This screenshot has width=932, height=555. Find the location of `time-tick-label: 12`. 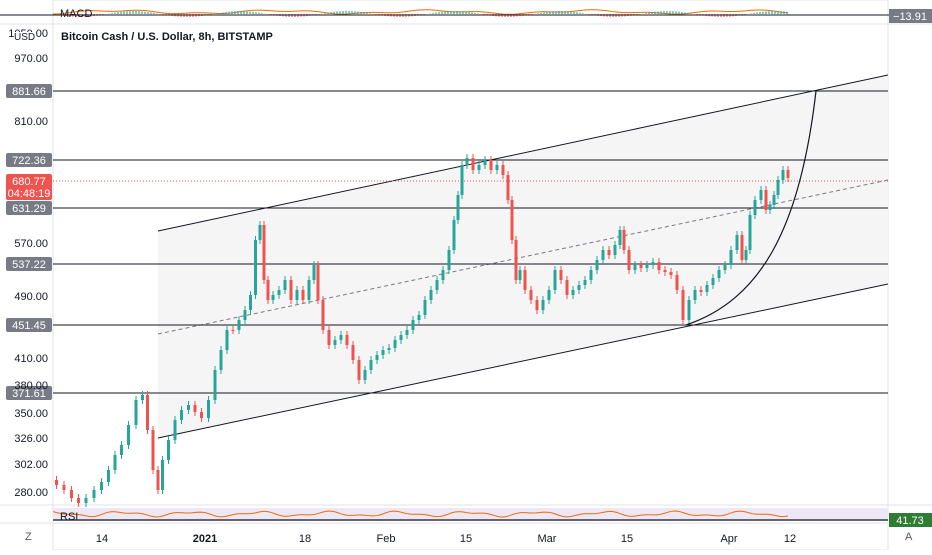

time-tick-label: 12 is located at coordinates (790, 539).